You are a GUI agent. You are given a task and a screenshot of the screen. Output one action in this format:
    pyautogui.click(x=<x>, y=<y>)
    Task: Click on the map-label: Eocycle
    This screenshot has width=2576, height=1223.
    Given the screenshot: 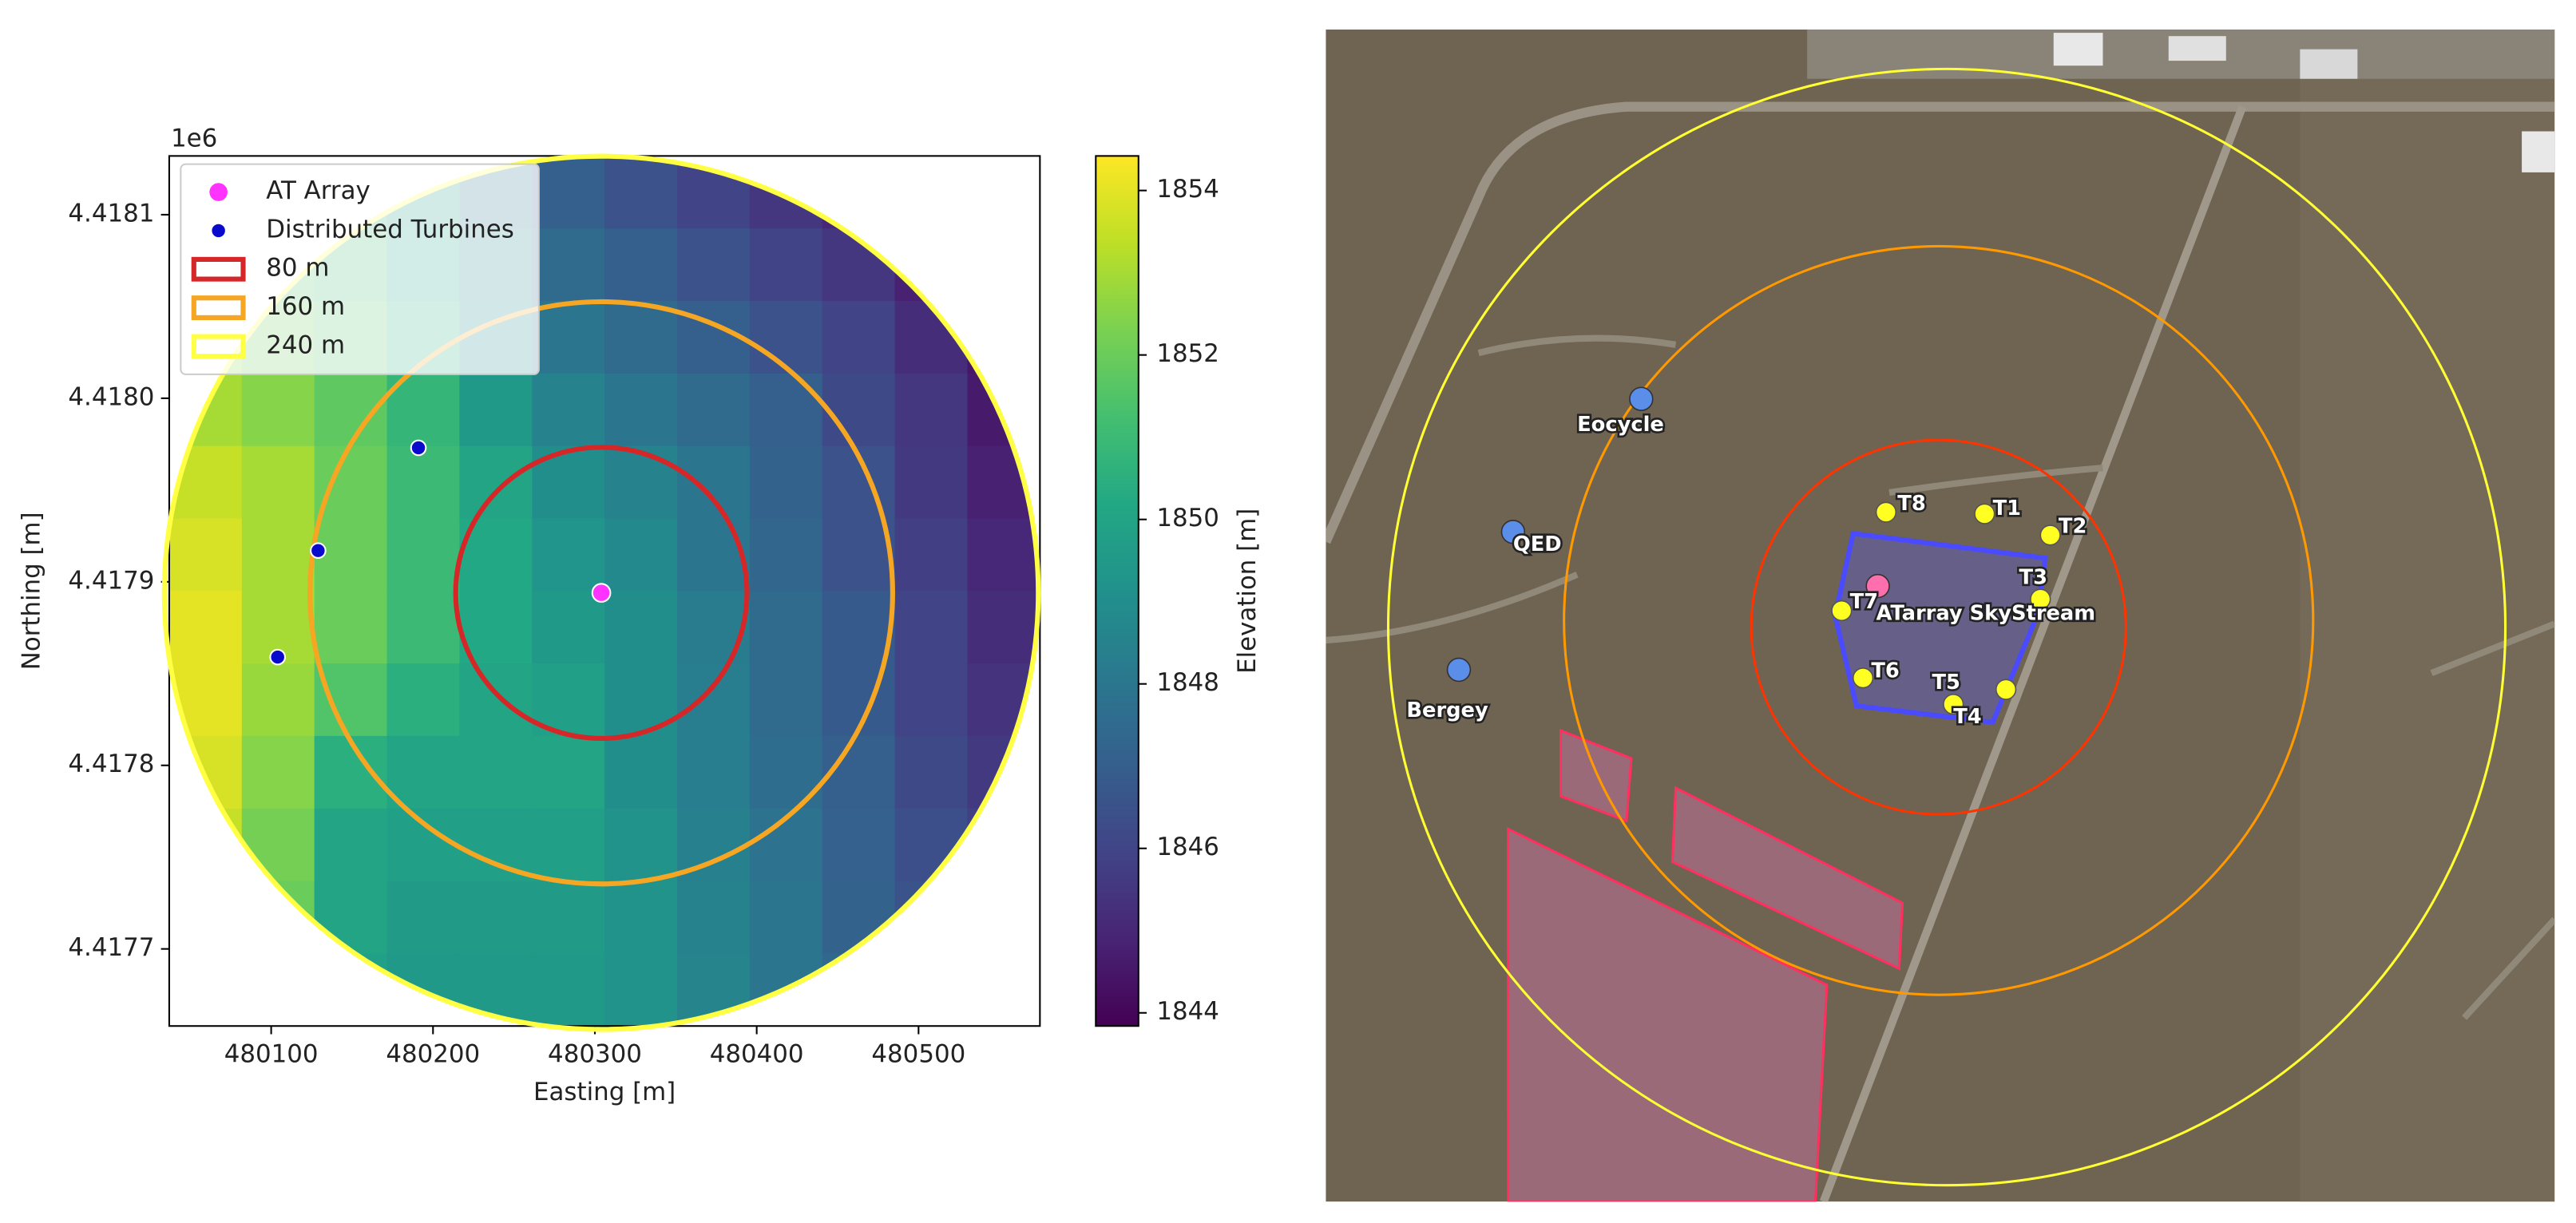 What is the action you would take?
    pyautogui.click(x=1620, y=425)
    